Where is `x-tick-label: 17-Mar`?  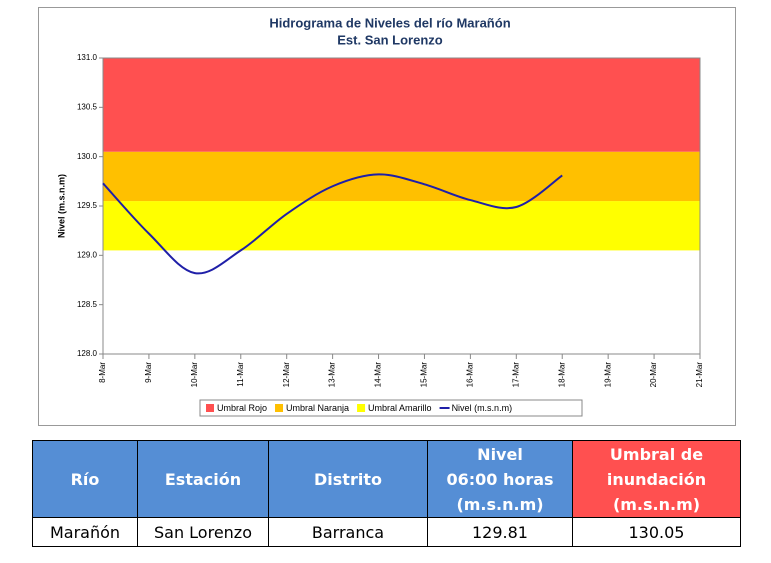
x-tick-label: 17-Mar is located at coordinates (515, 375).